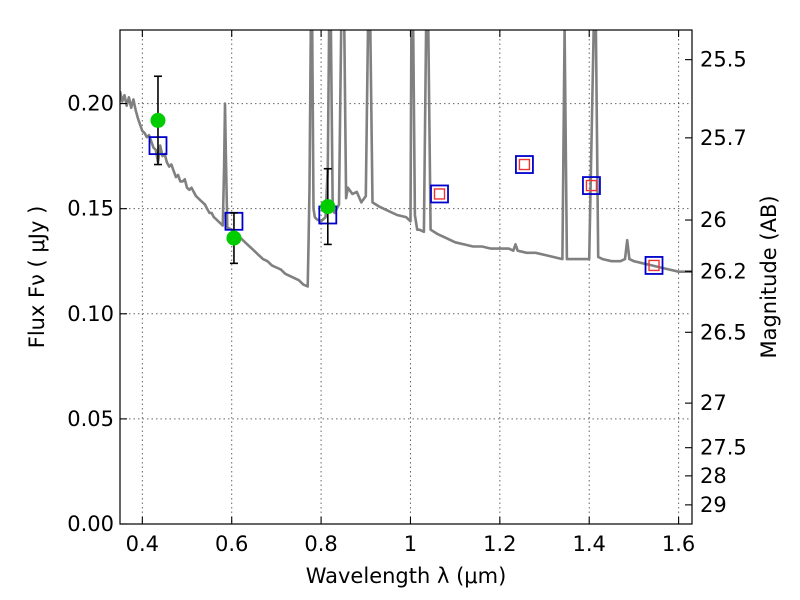 The image size is (800, 600). Describe the element at coordinates (90, 314) in the screenshot. I see `y-tick-label: 0.10` at that location.